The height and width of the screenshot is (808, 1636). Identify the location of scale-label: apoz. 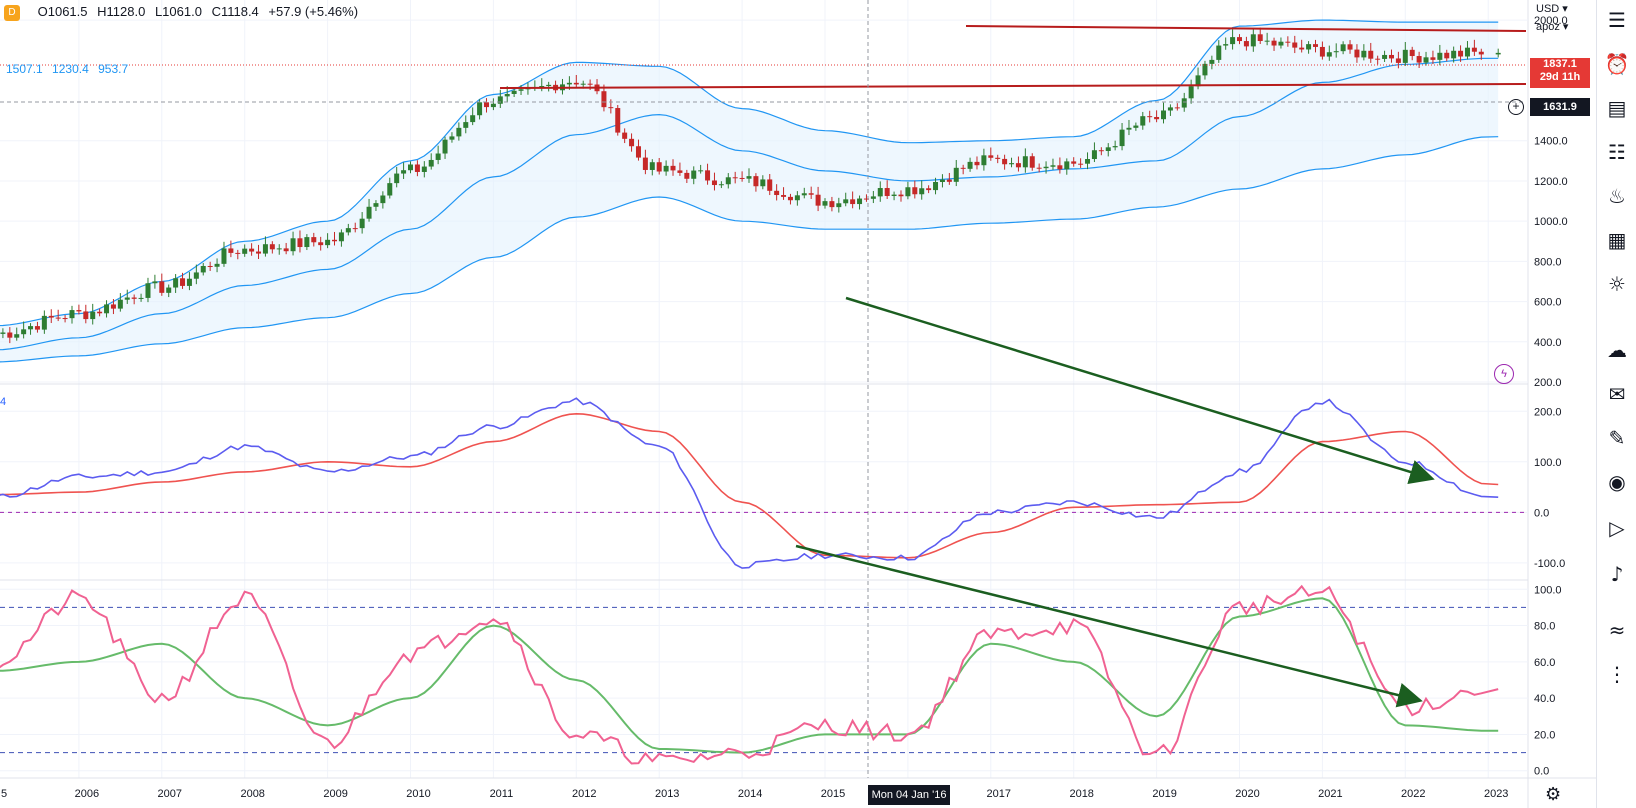
(1548, 27).